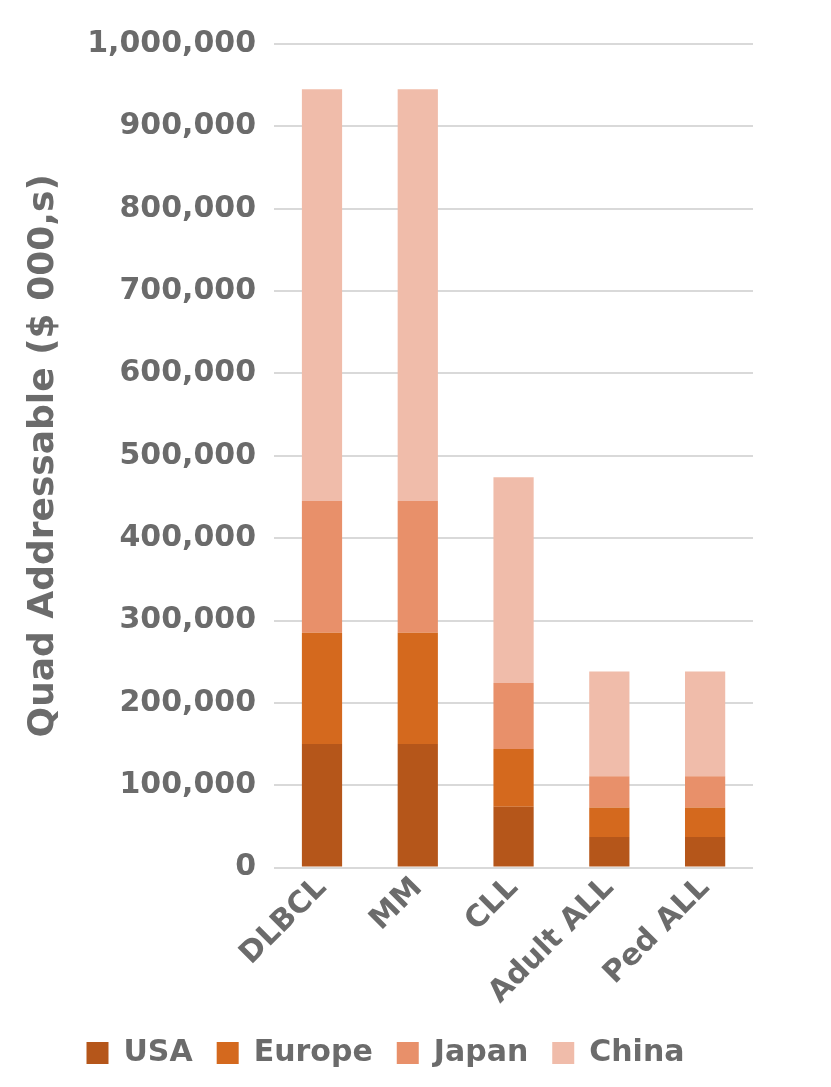 This screenshot has width=831, height=1087. I want to click on y-axis-title: Quad Addressable ($ 000,s), so click(40, 456).